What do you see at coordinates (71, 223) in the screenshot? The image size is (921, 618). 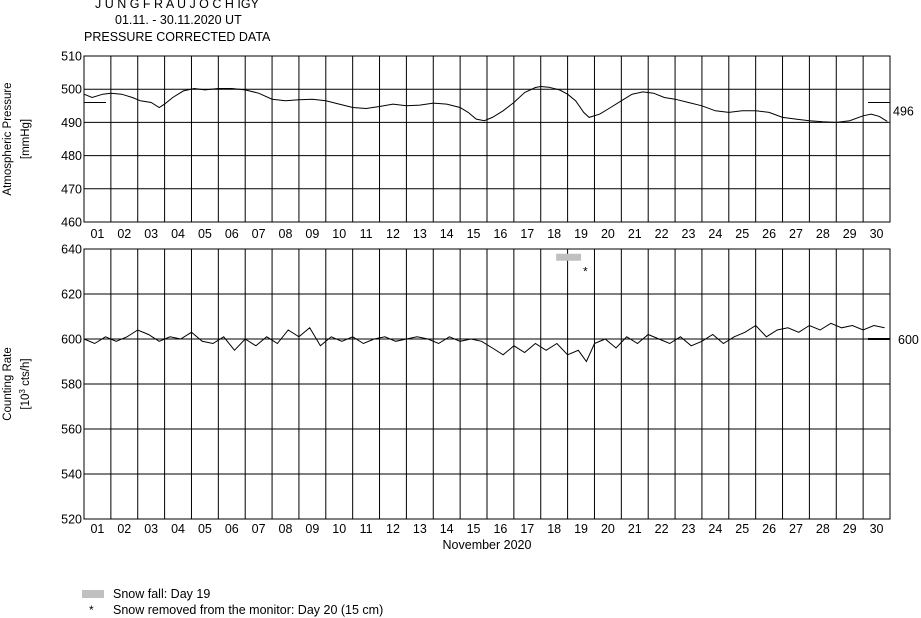 I see `pressure-ytick-label: 460` at bounding box center [71, 223].